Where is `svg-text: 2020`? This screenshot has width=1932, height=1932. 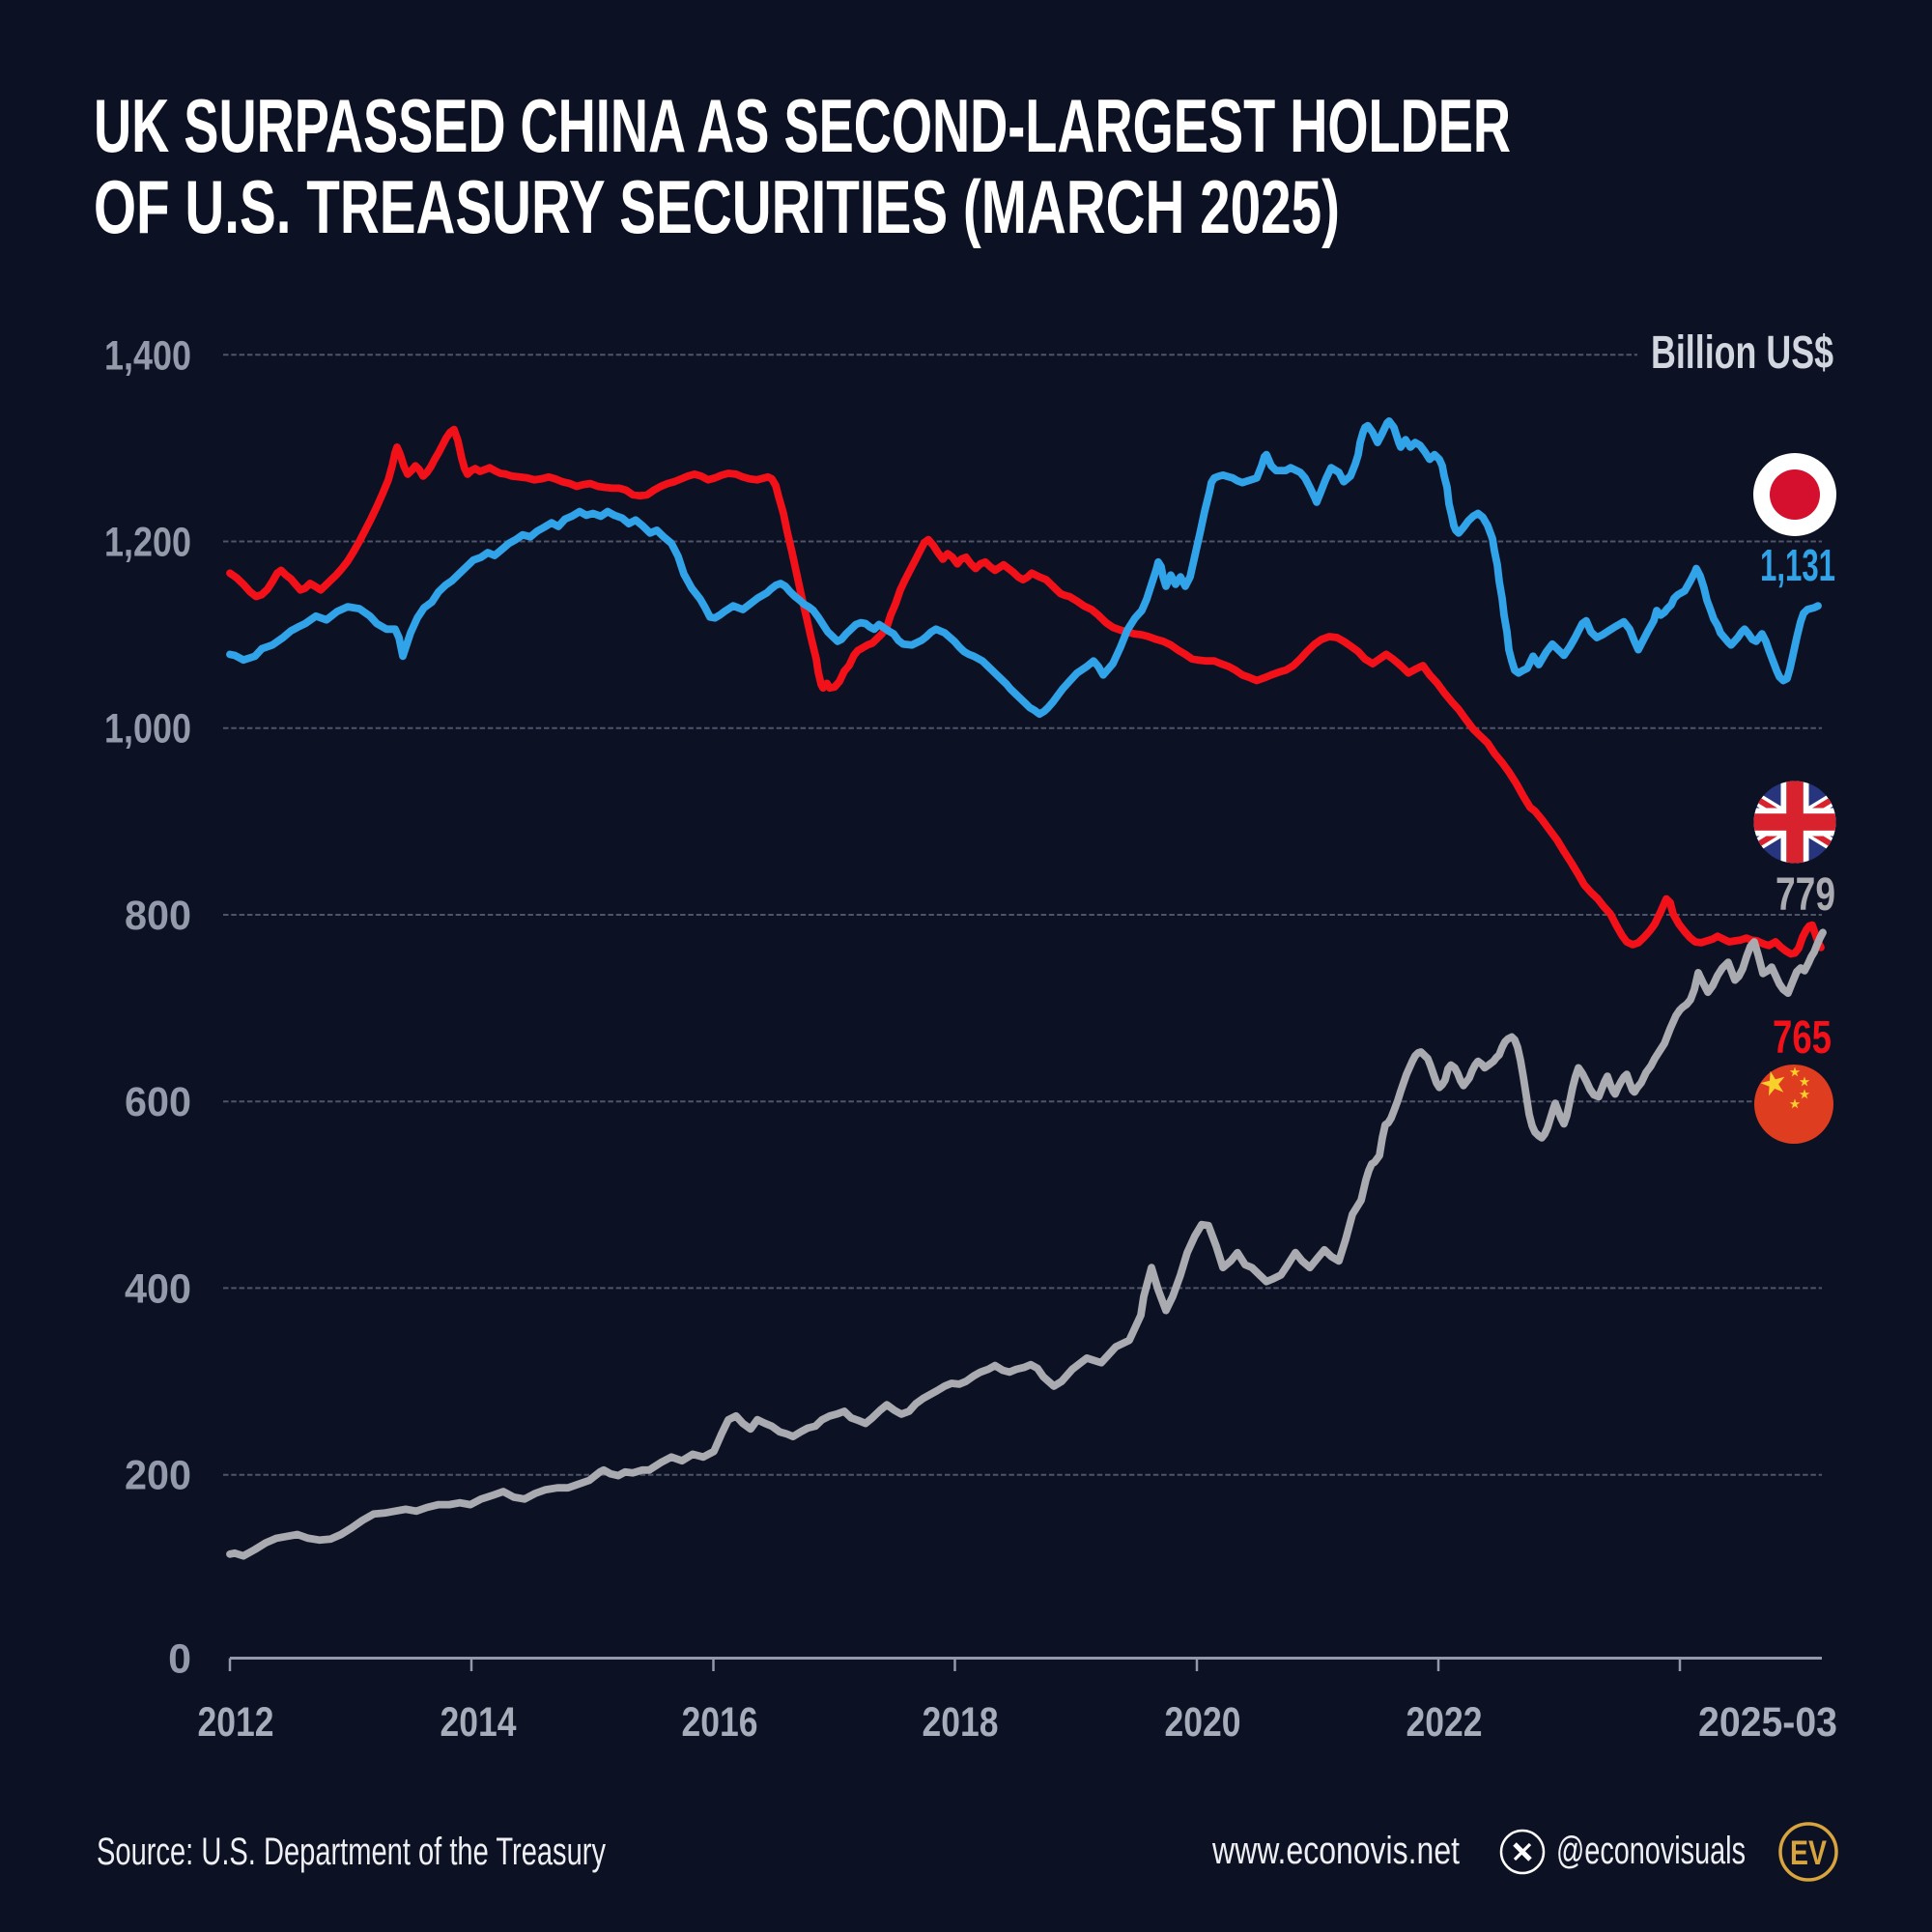
svg-text: 2020 is located at coordinates (1203, 1722).